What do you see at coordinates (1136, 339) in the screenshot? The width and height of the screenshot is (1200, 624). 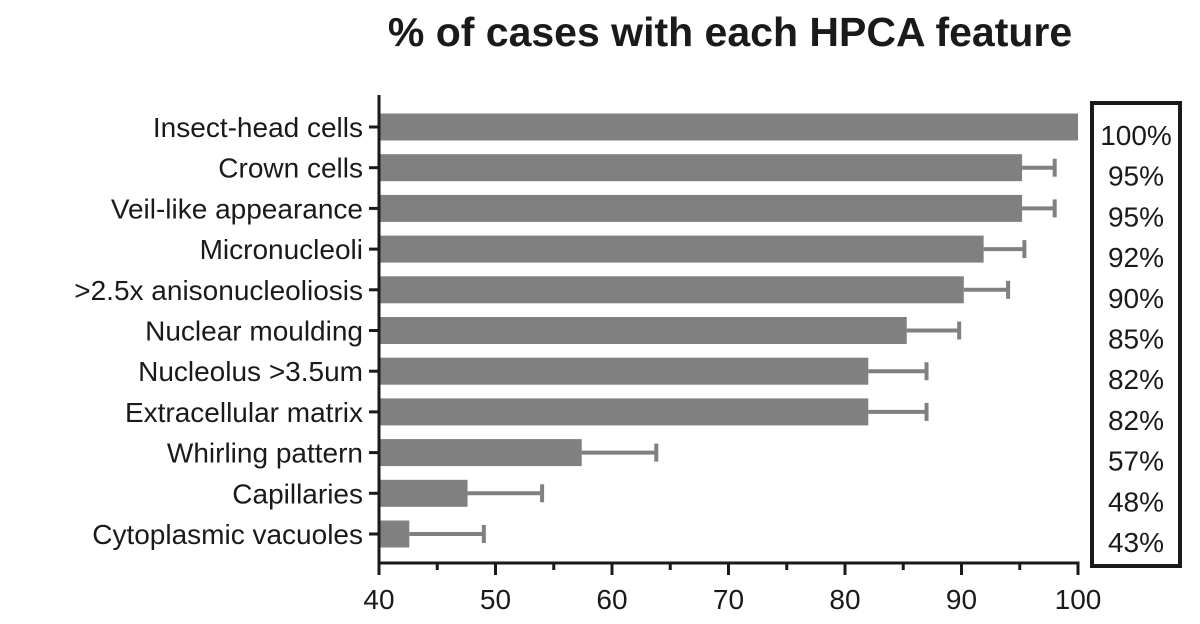 I see `value-label: 85%` at bounding box center [1136, 339].